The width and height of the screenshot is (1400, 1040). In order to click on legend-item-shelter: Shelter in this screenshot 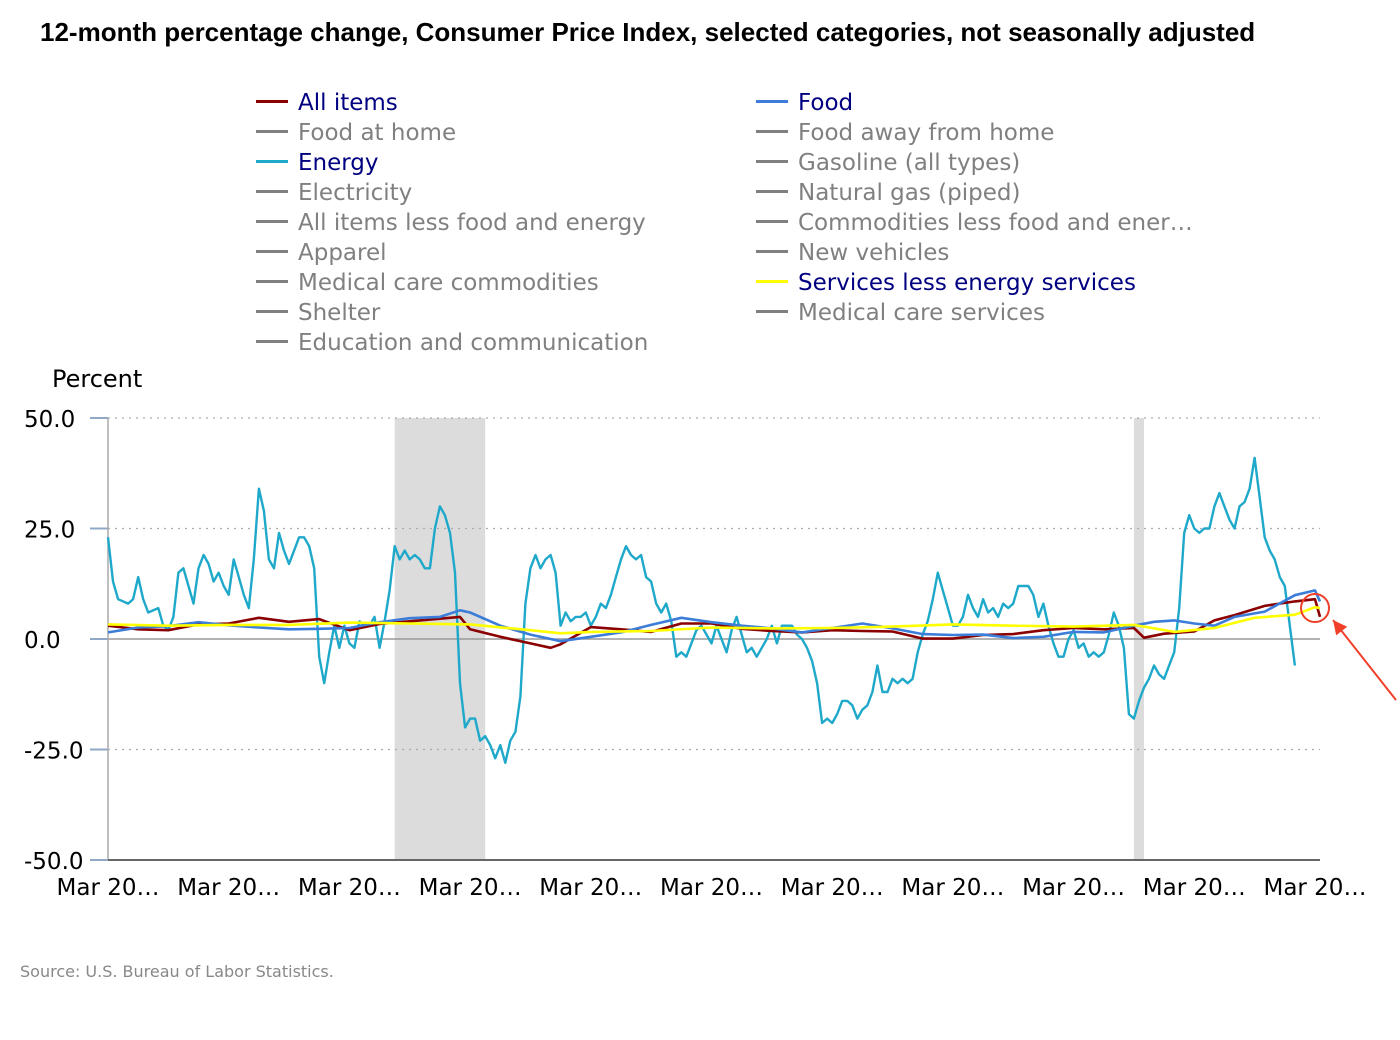, I will do `click(318, 313)`.